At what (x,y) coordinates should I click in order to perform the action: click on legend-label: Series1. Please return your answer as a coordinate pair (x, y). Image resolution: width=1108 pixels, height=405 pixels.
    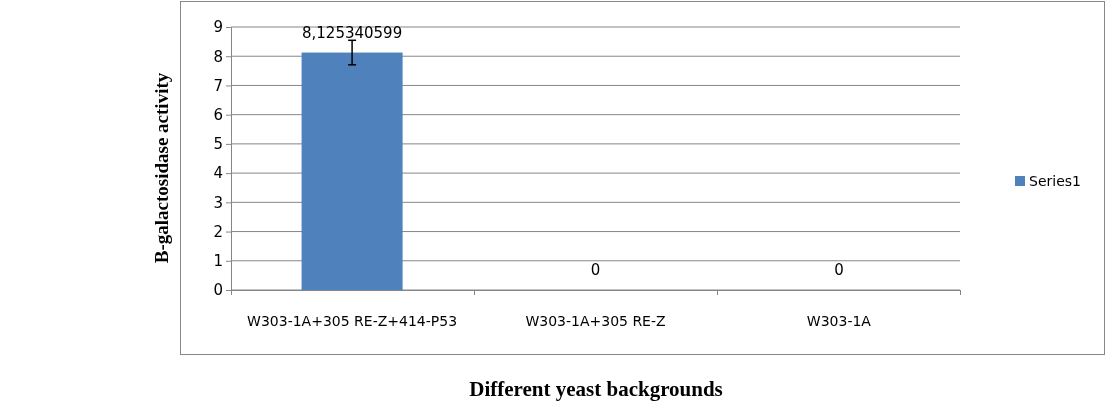
    Looking at the image, I should click on (1055, 181).